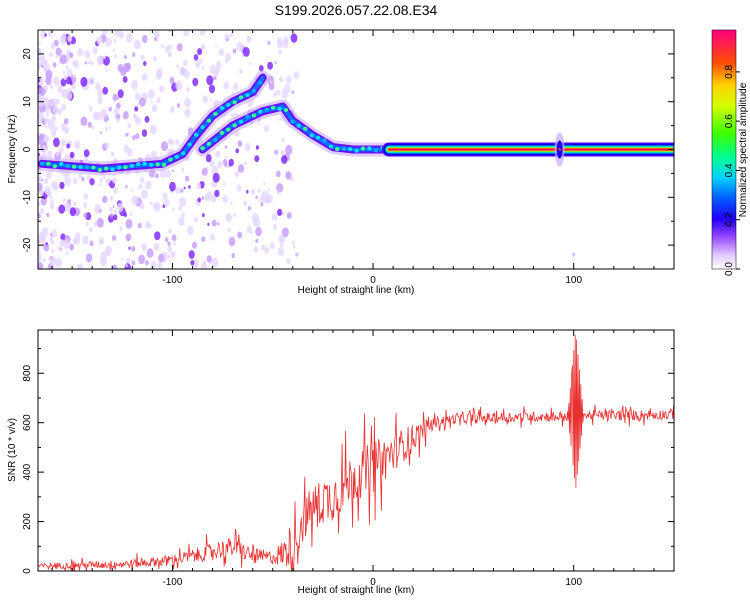 This screenshot has height=600, width=750. Describe the element at coordinates (573, 582) in the screenshot. I see `x-tick-label: 100` at that location.